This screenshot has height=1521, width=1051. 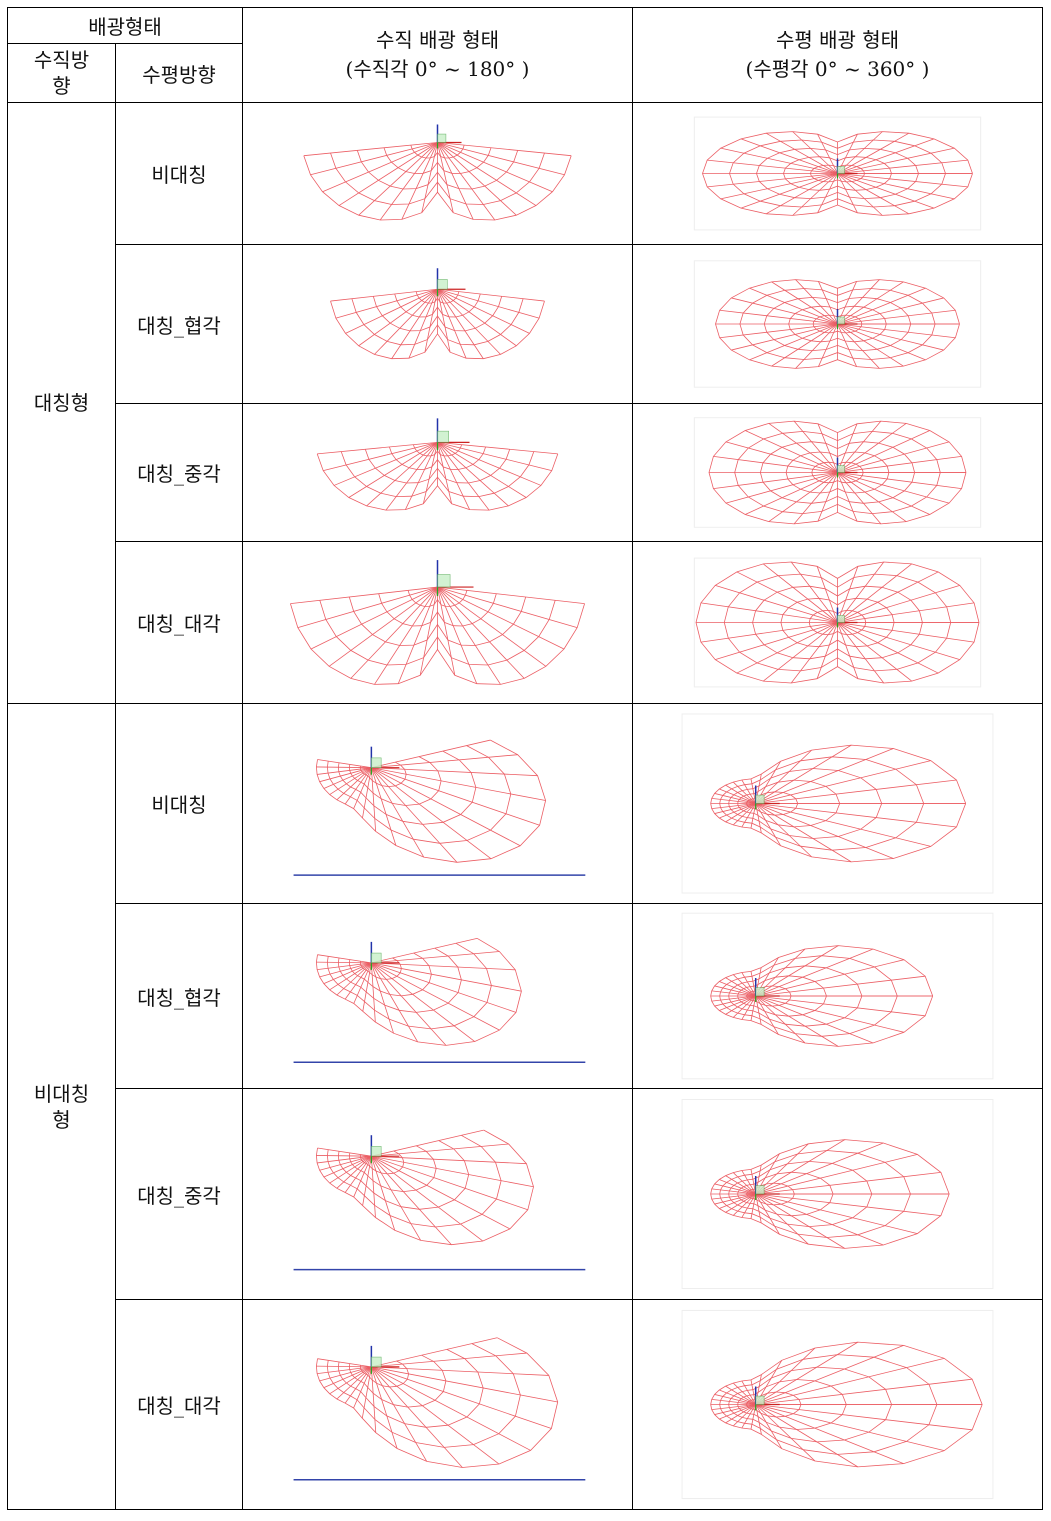 What do you see at coordinates (525, 1194) in the screenshot?
I see `table-row: 대칭_중각` at bounding box center [525, 1194].